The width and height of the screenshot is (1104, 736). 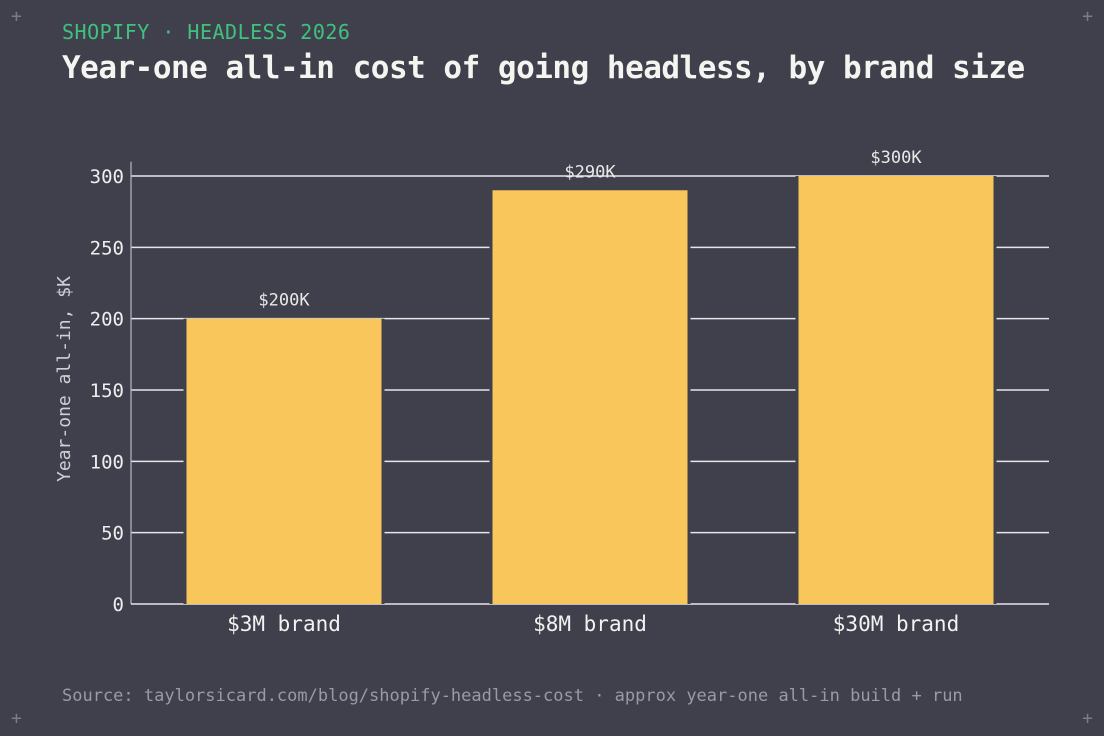 I want to click on corner-mark-top-left: +, so click(x=16, y=16).